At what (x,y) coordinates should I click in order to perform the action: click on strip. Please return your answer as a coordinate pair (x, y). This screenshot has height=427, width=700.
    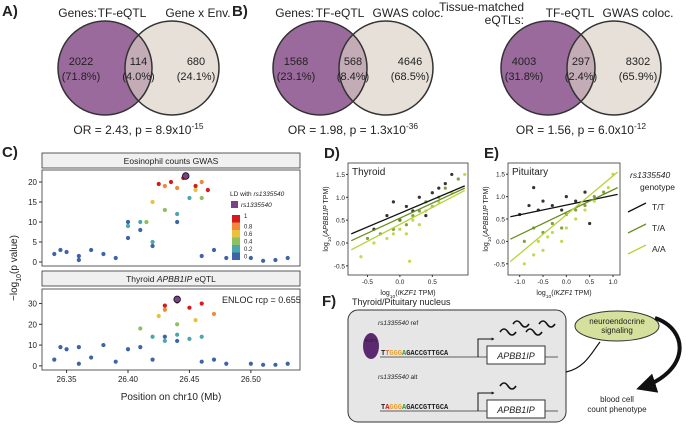
    Looking at the image, I should click on (171, 278).